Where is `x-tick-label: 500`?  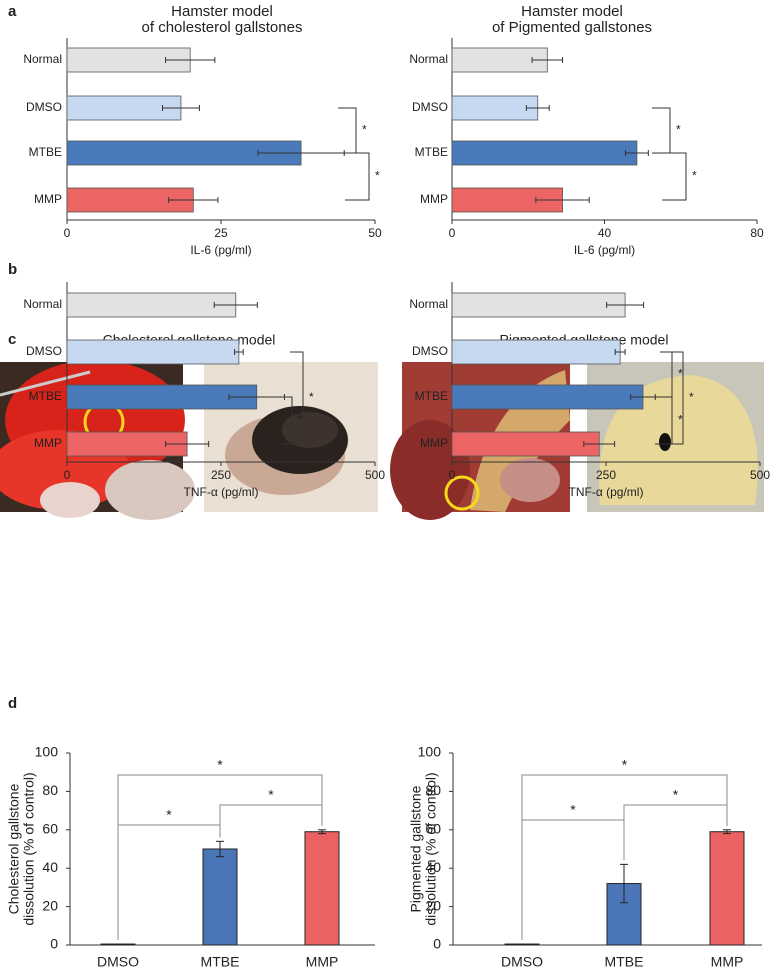 x-tick-label: 500 is located at coordinates (375, 475).